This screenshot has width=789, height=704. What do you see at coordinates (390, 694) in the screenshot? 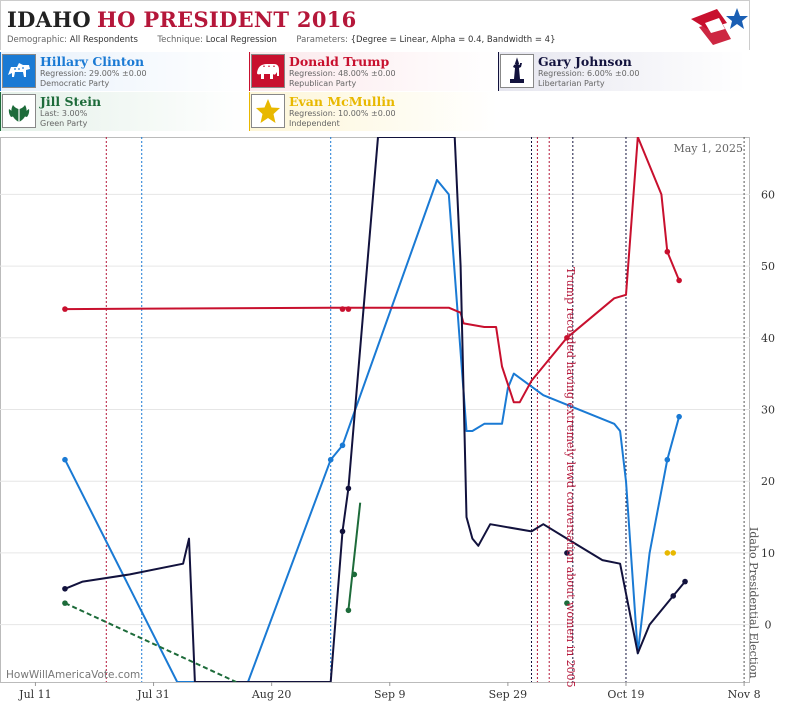
I see `x-tick-label: Sep 9` at bounding box center [390, 694].